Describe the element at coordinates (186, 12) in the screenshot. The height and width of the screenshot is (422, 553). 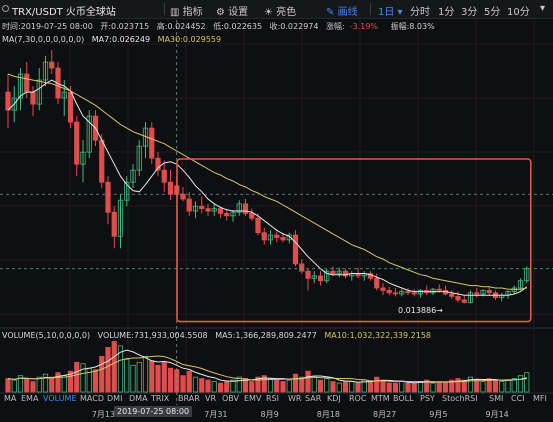
I see `indicator-button: ▥ 指标` at that location.